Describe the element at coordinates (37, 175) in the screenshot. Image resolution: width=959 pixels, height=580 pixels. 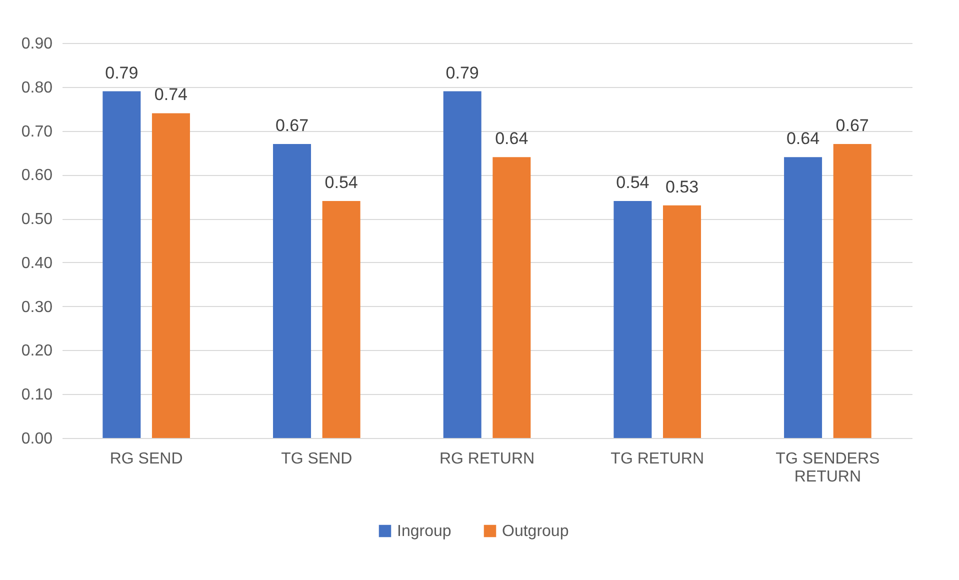
I see `y-tick-label: 0.60` at that location.